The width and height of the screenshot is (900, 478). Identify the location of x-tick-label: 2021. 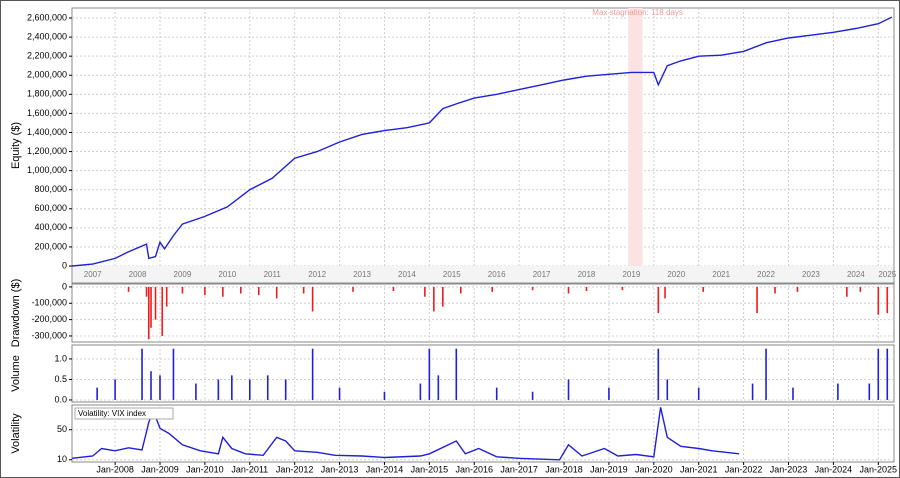
(721, 274).